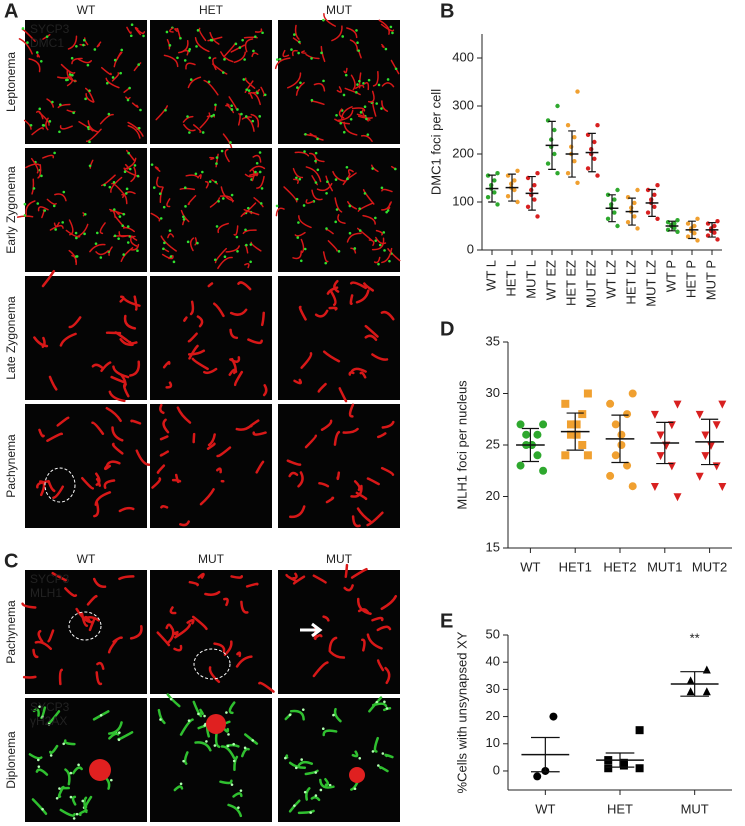 The width and height of the screenshot is (745, 826). What do you see at coordinates (690, 279) in the screenshot?
I see `x-tick-label: HET P` at bounding box center [690, 279].